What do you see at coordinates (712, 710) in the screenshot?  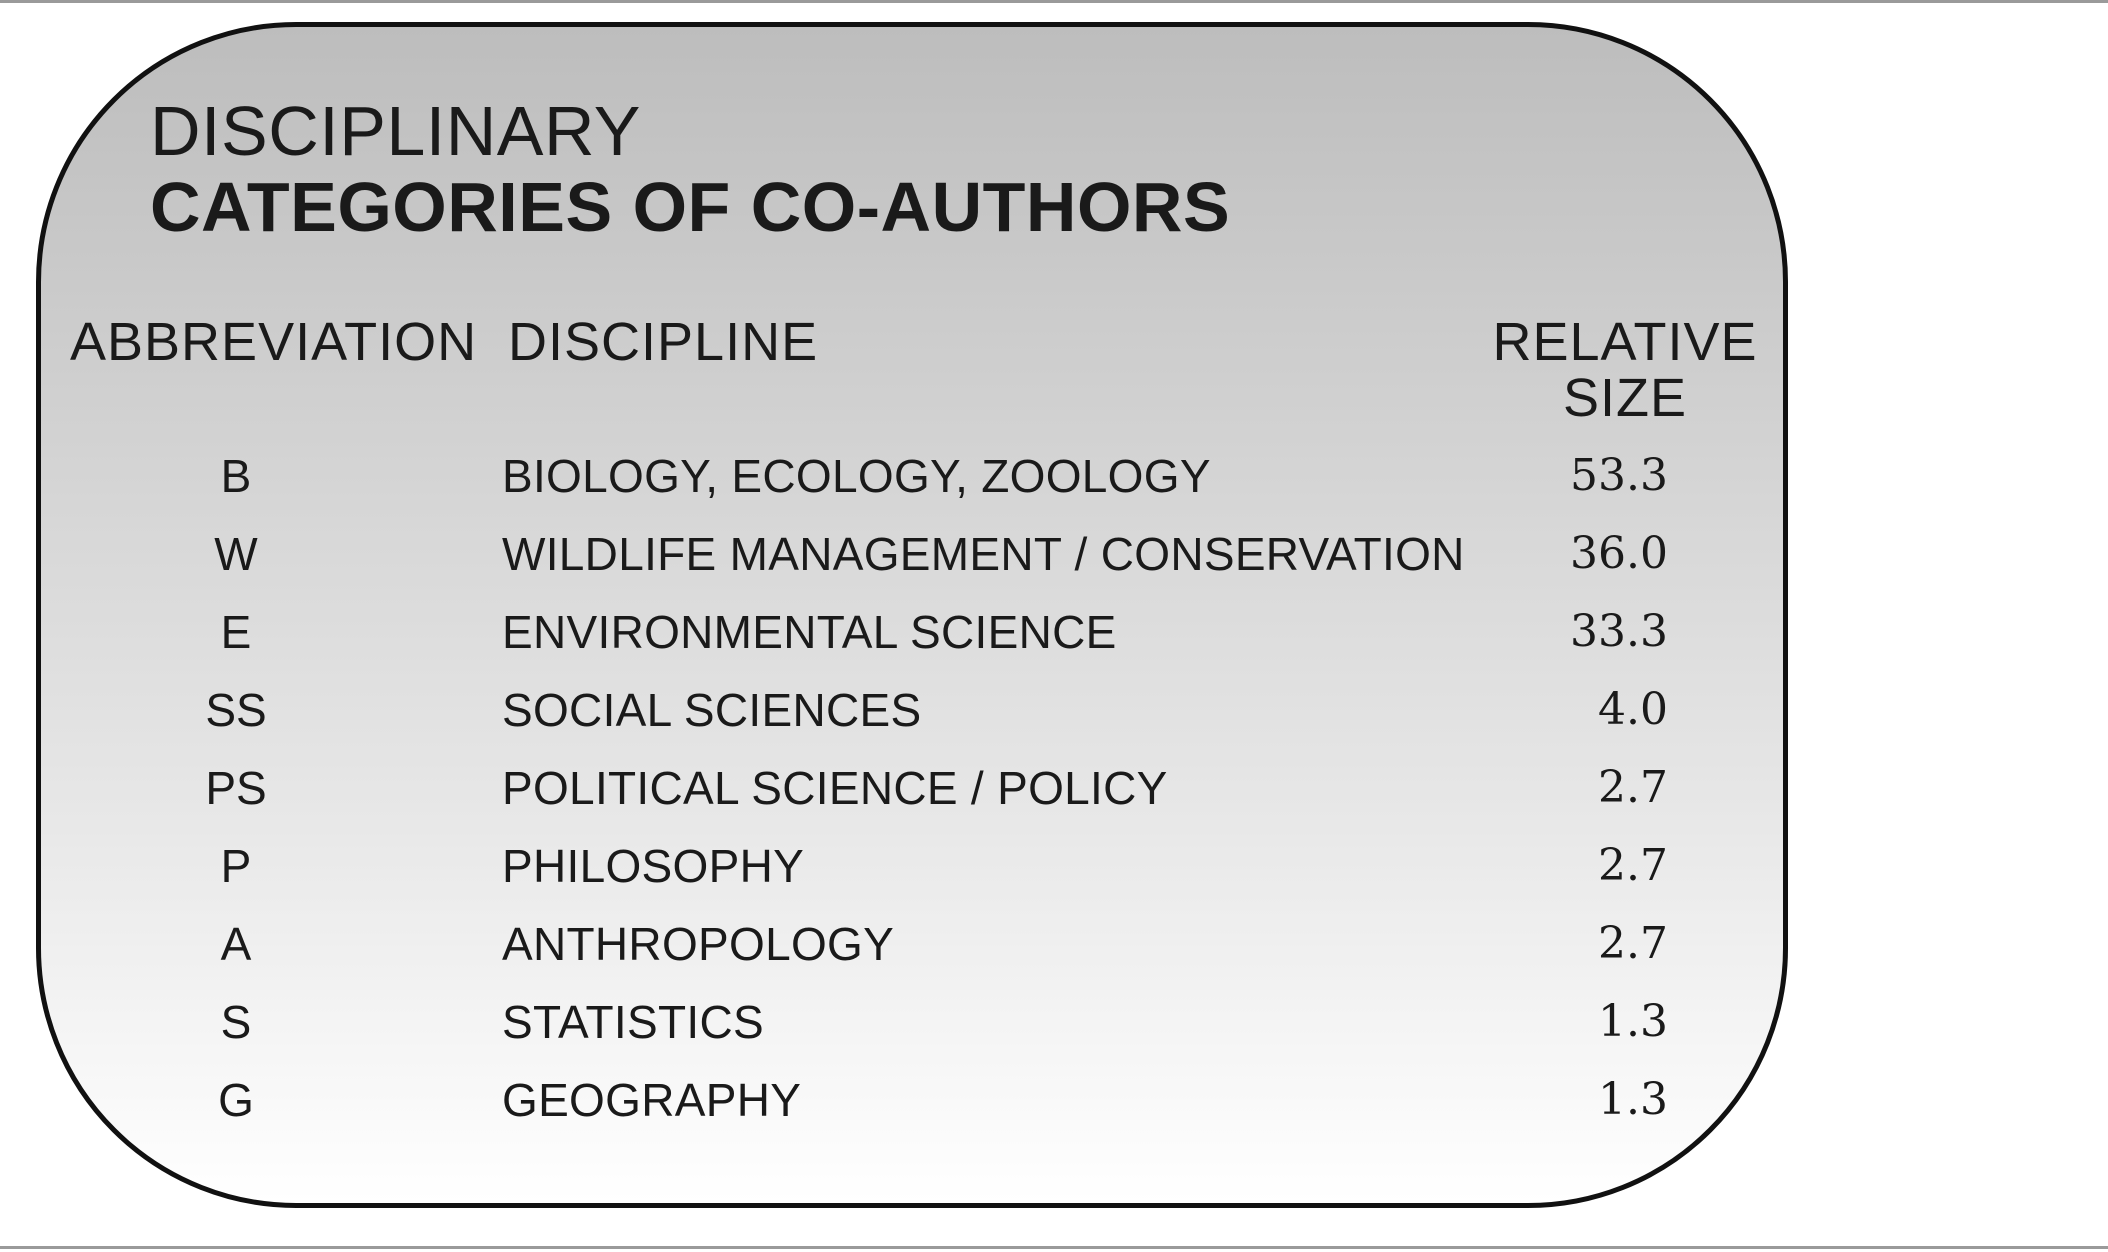 I see `discipline-cell: SOCIAL SCIENCES` at bounding box center [712, 710].